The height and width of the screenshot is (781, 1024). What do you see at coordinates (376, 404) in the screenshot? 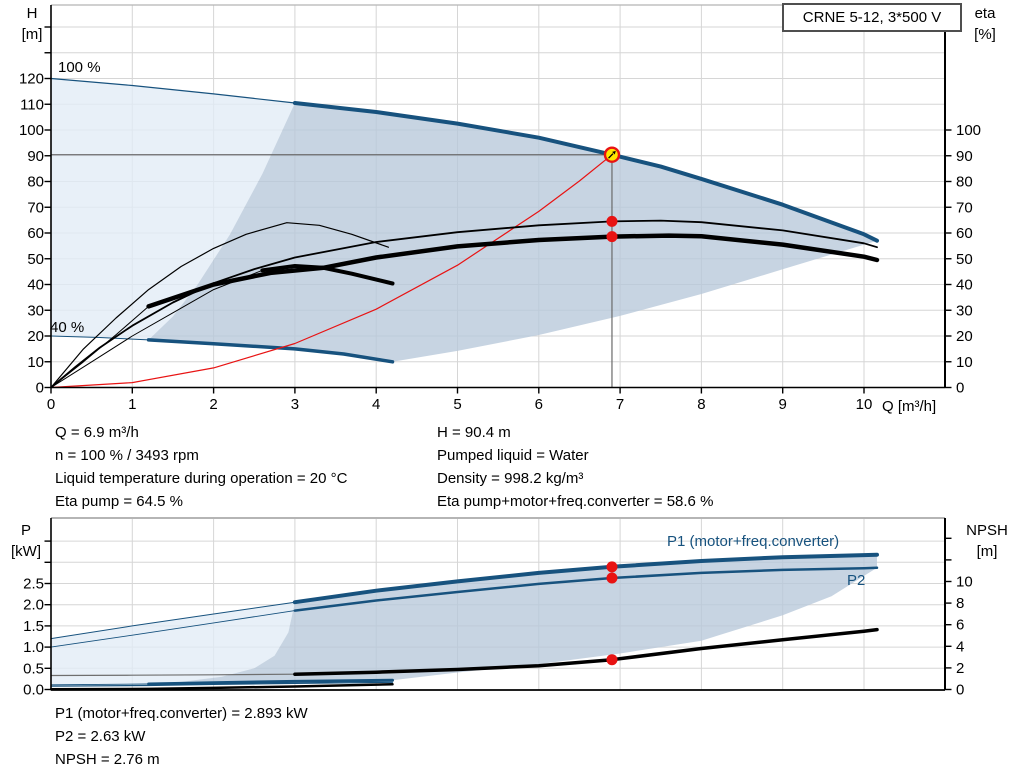
I see `q-tick-label: 4` at bounding box center [376, 404].